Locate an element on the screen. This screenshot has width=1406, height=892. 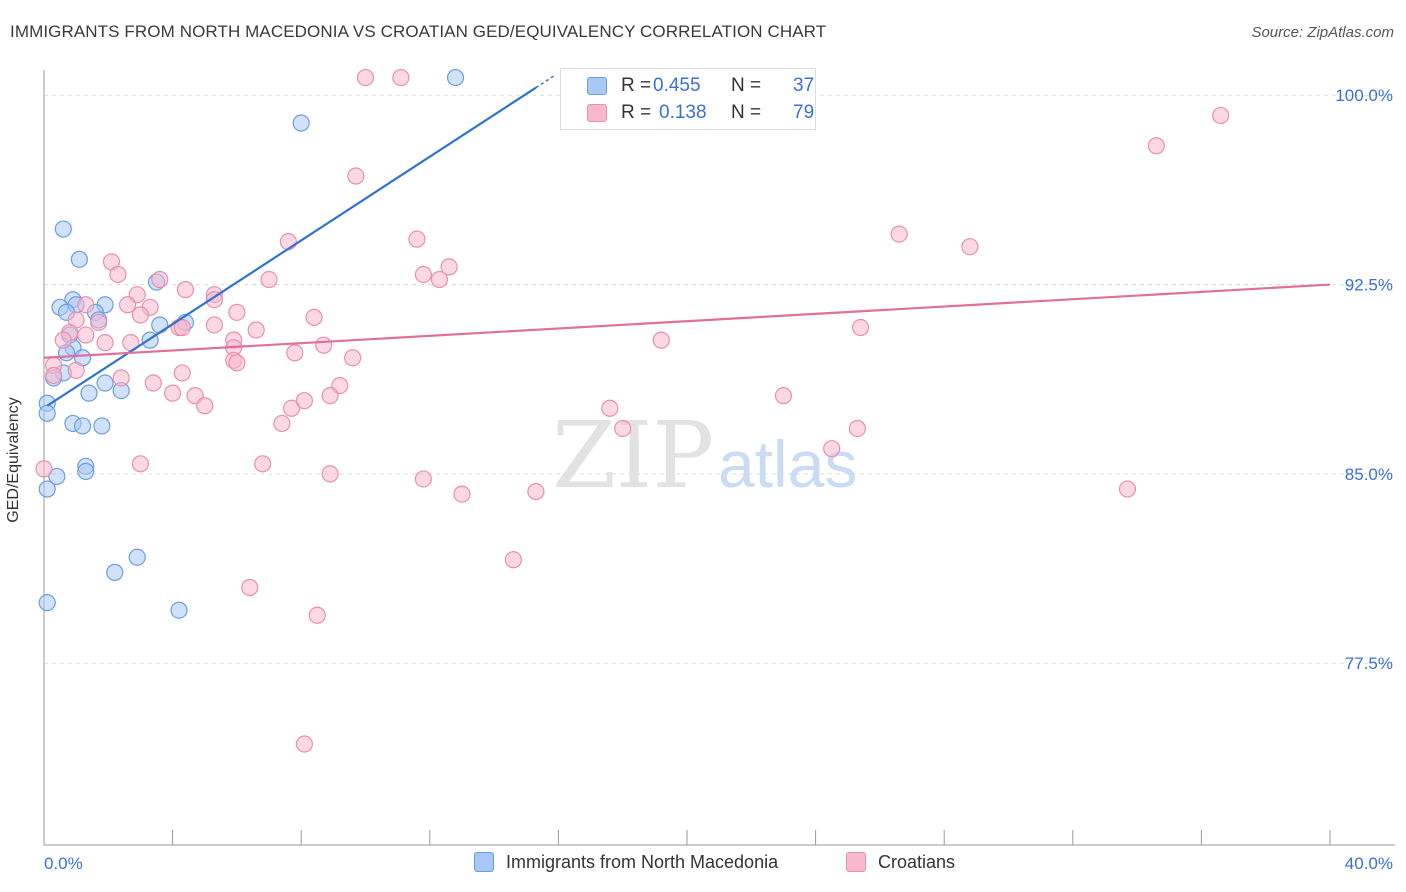
legend-n-value: 79 is located at coordinates (804, 112).